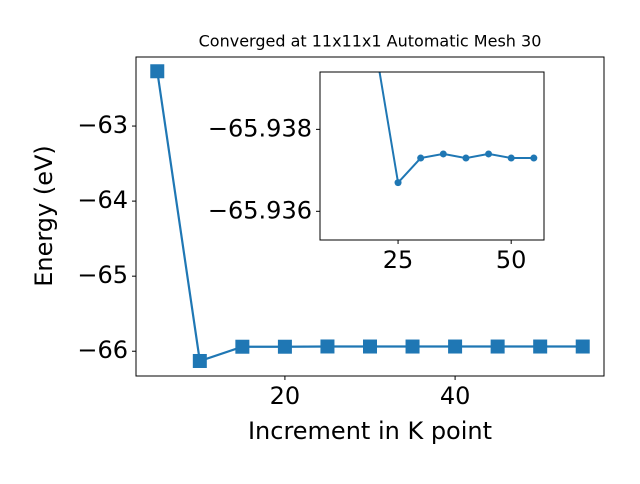  I want to click on y-tick-label: −66, so click(102, 350).